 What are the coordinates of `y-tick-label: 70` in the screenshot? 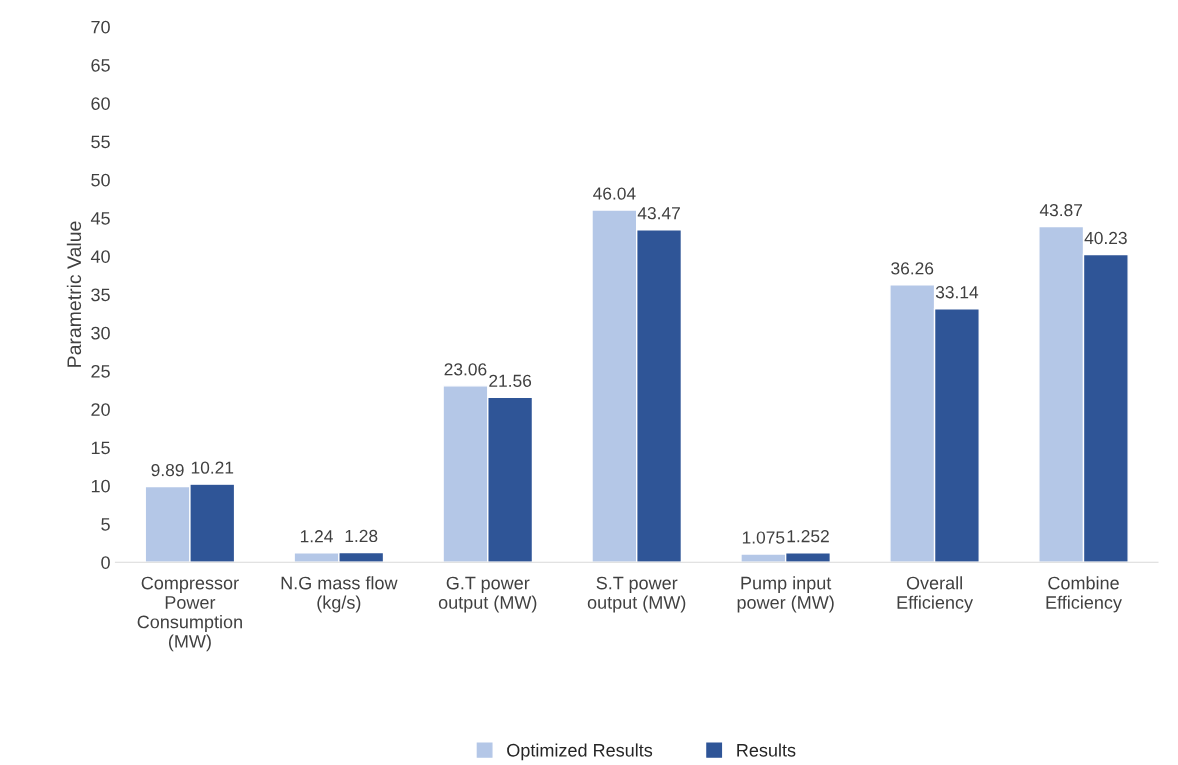 It's located at (100, 27).